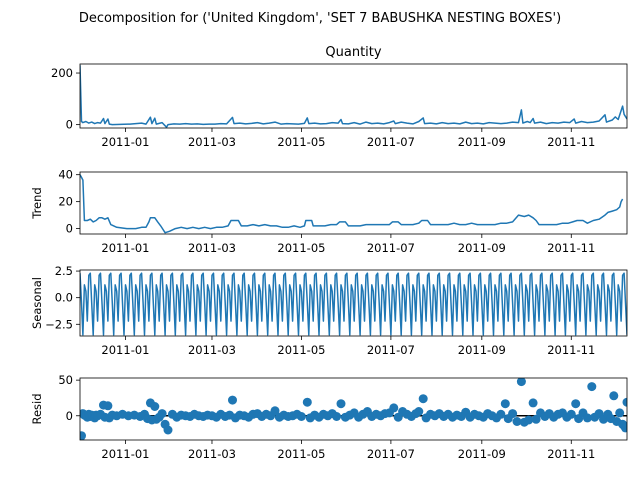 The height and width of the screenshot is (480, 640). What do you see at coordinates (37, 203) in the screenshot?
I see `y-axis-label: Trend` at bounding box center [37, 203].